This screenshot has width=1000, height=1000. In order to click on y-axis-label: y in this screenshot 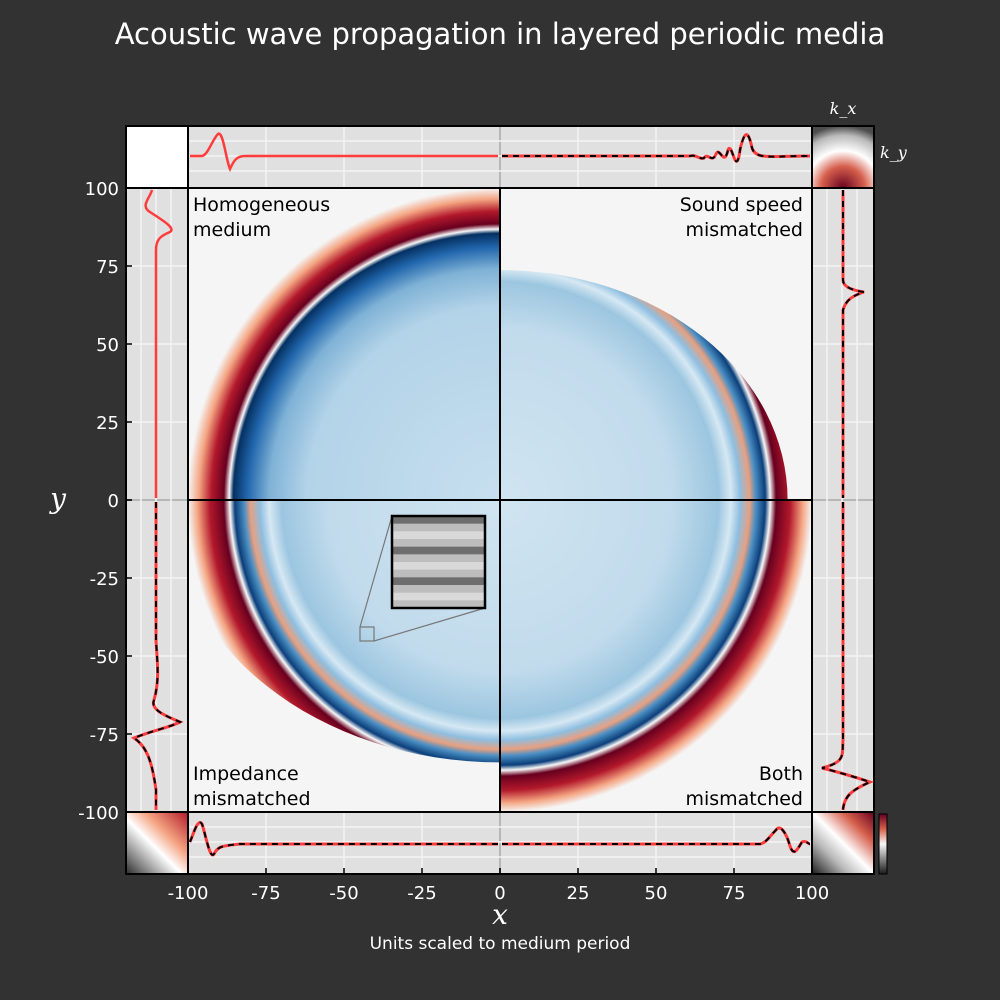, I will do `click(57, 498)`.